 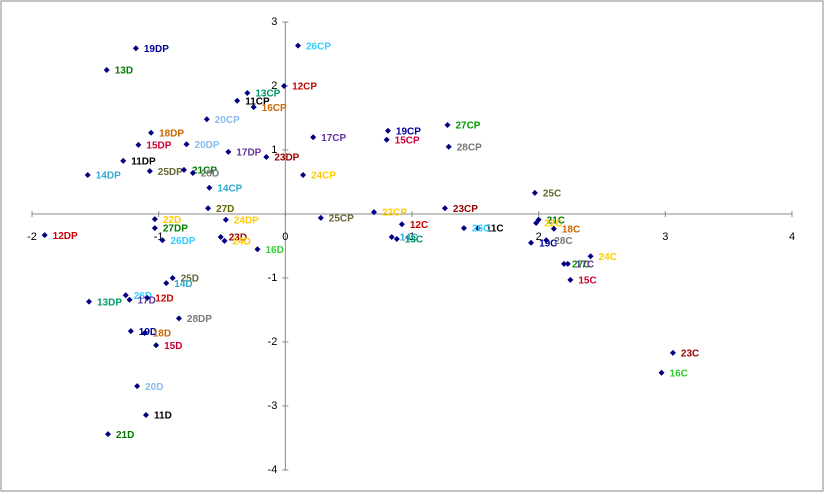 What do you see at coordinates (238, 238) in the screenshot?
I see `point-label: 23D` at bounding box center [238, 238].